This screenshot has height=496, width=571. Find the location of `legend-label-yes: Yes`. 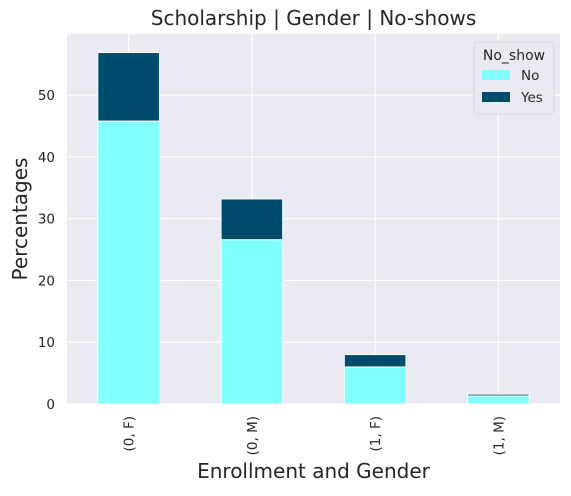

legend-label-yes: Yes is located at coordinates (531, 98).